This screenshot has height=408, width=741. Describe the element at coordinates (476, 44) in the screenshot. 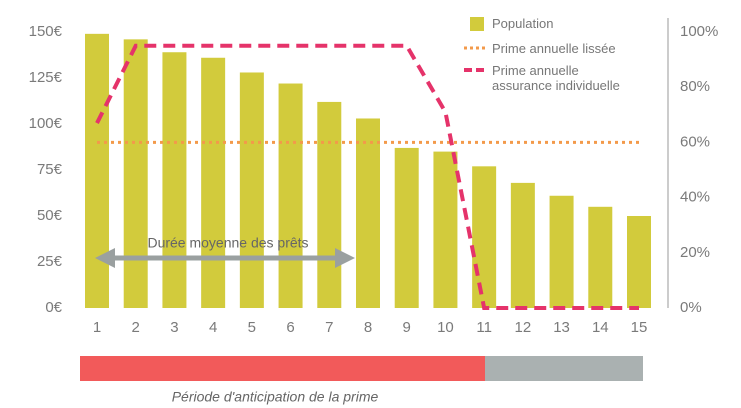

I see `legend` at that location.